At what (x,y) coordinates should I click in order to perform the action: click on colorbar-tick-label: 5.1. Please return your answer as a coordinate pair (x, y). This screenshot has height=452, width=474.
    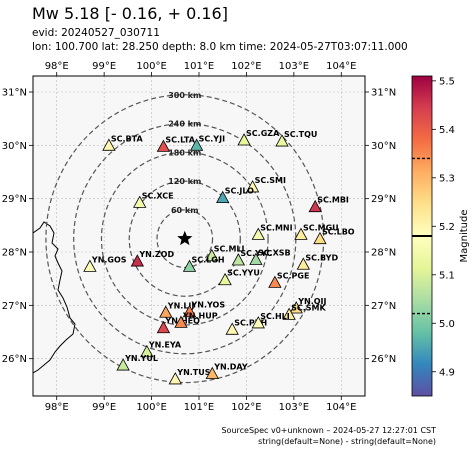
    Looking at the image, I should click on (447, 275).